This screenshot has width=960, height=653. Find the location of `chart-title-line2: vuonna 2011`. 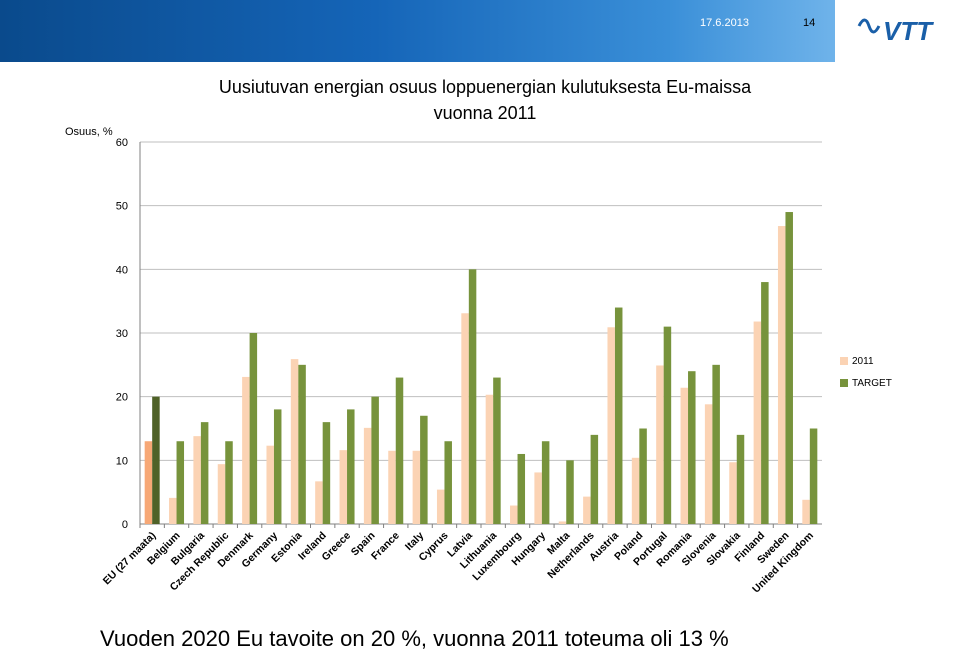

chart-title-line2: vuonna 2011 is located at coordinates (485, 113).